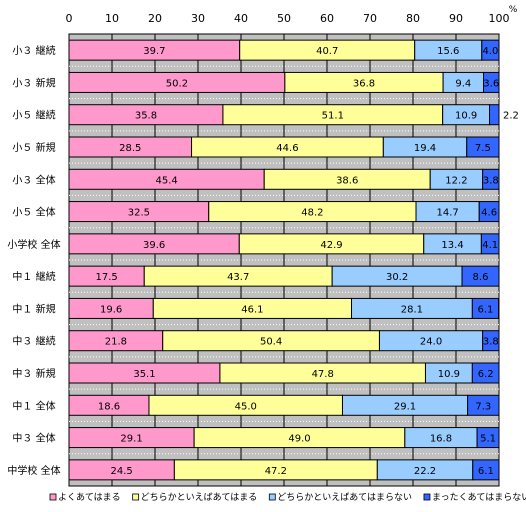 The width and height of the screenshot is (526, 512). Describe the element at coordinates (198, 18) in the screenshot. I see `x-tick-label: 30` at that location.